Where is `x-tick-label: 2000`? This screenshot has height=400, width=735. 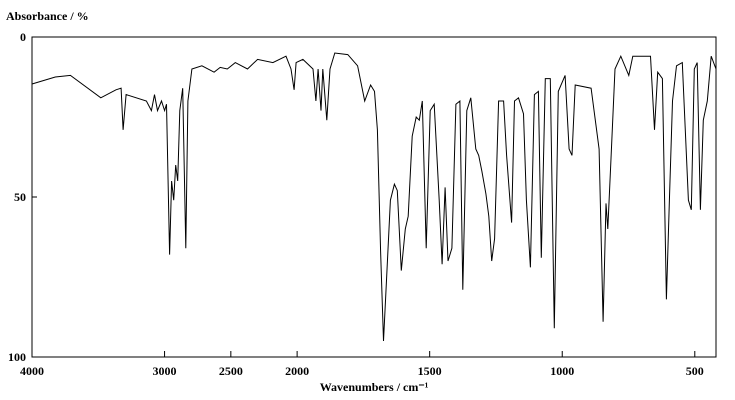 x-tick-label: 2000 is located at coordinates (297, 371).